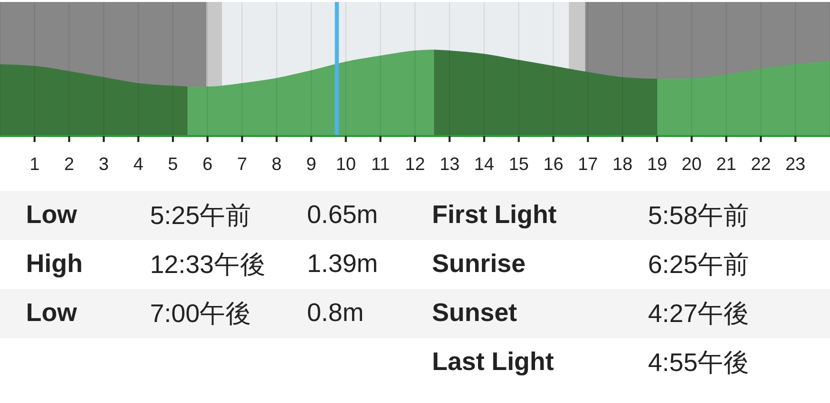 The width and height of the screenshot is (830, 403). I want to click on x-tick-label: 20, so click(692, 164).